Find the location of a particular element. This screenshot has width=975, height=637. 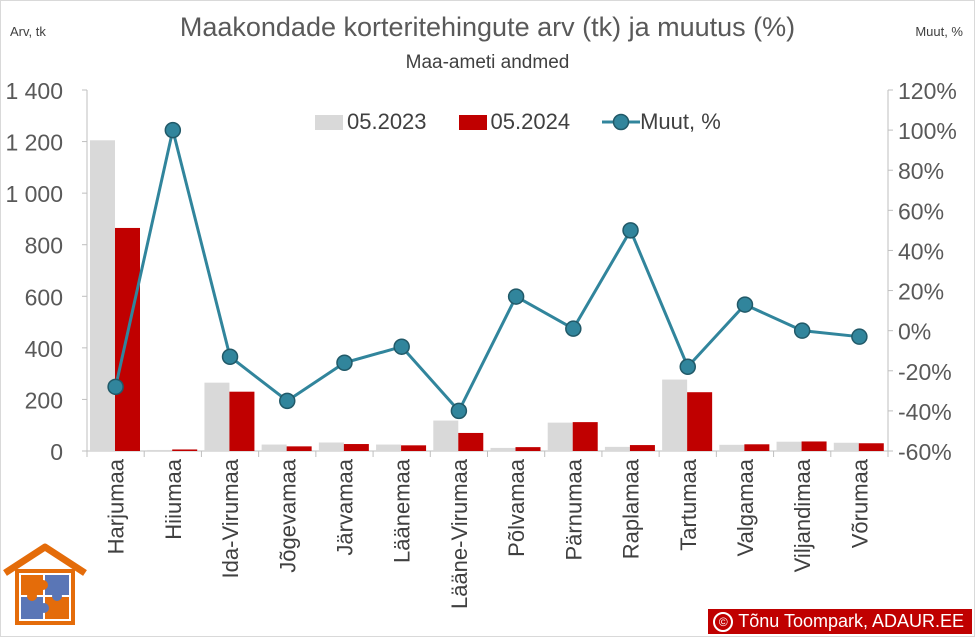

category-label: Ida-Virumaa is located at coordinates (230, 518).